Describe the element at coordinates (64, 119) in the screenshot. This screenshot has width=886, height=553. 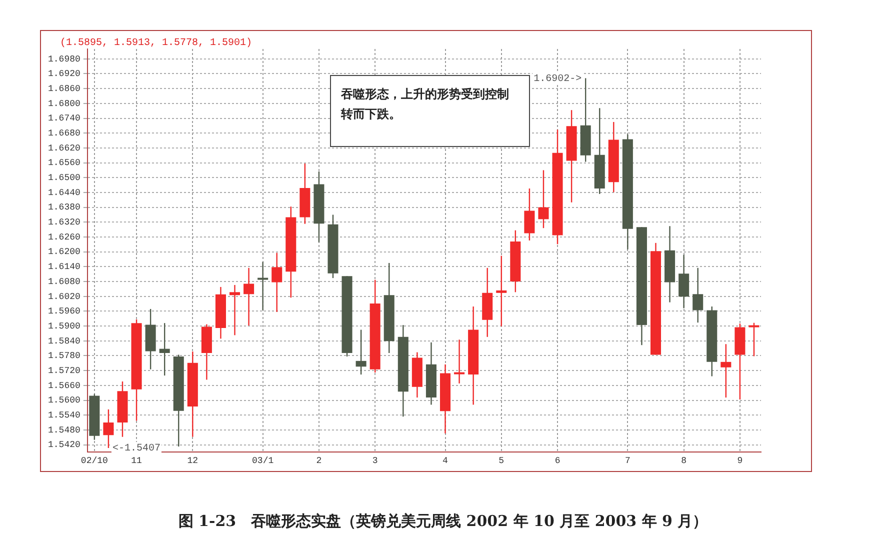
I see `y-tick-label: 1.6740` at that location.